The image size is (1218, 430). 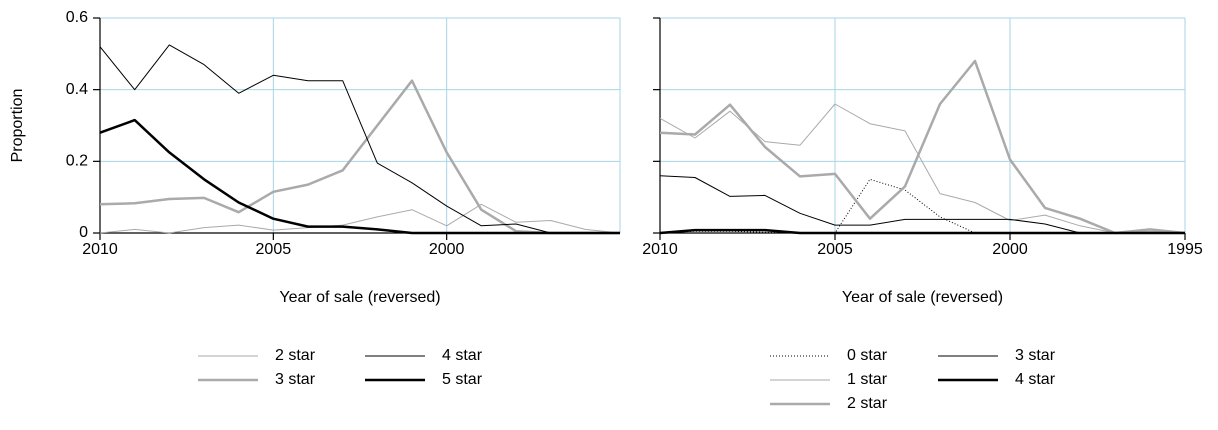 I want to click on y-tick-label: 0, so click(x=83, y=232).